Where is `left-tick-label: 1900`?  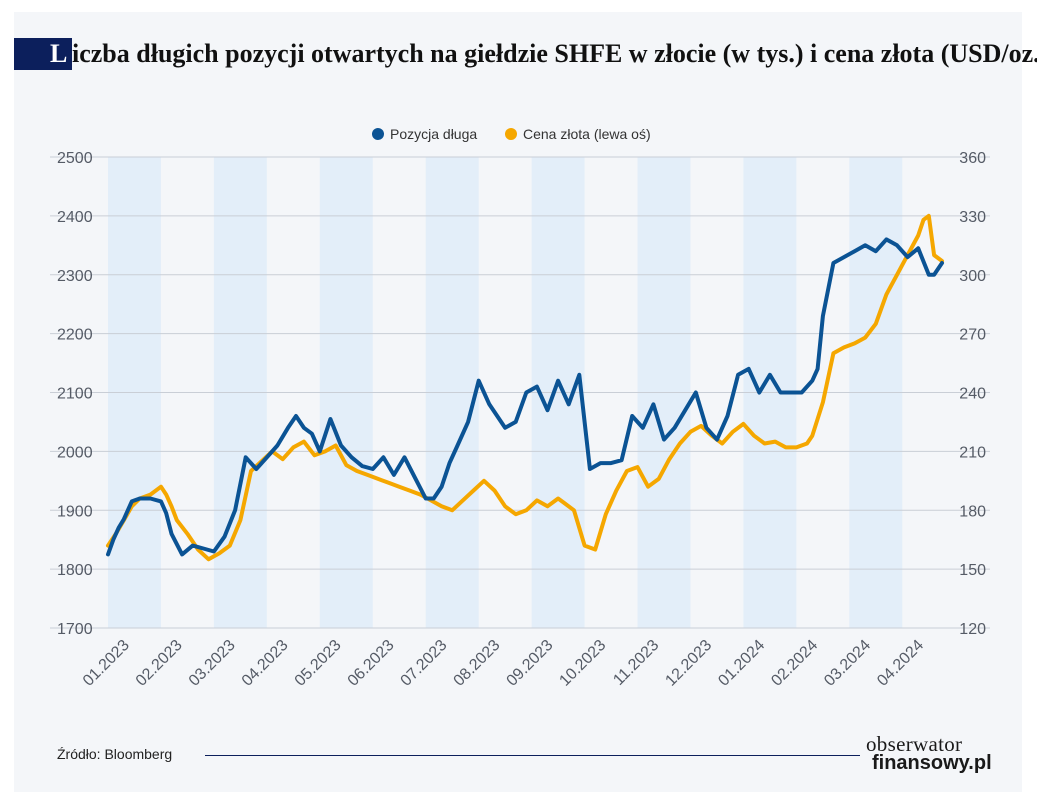 left-tick-label: 1900 is located at coordinates (75, 511).